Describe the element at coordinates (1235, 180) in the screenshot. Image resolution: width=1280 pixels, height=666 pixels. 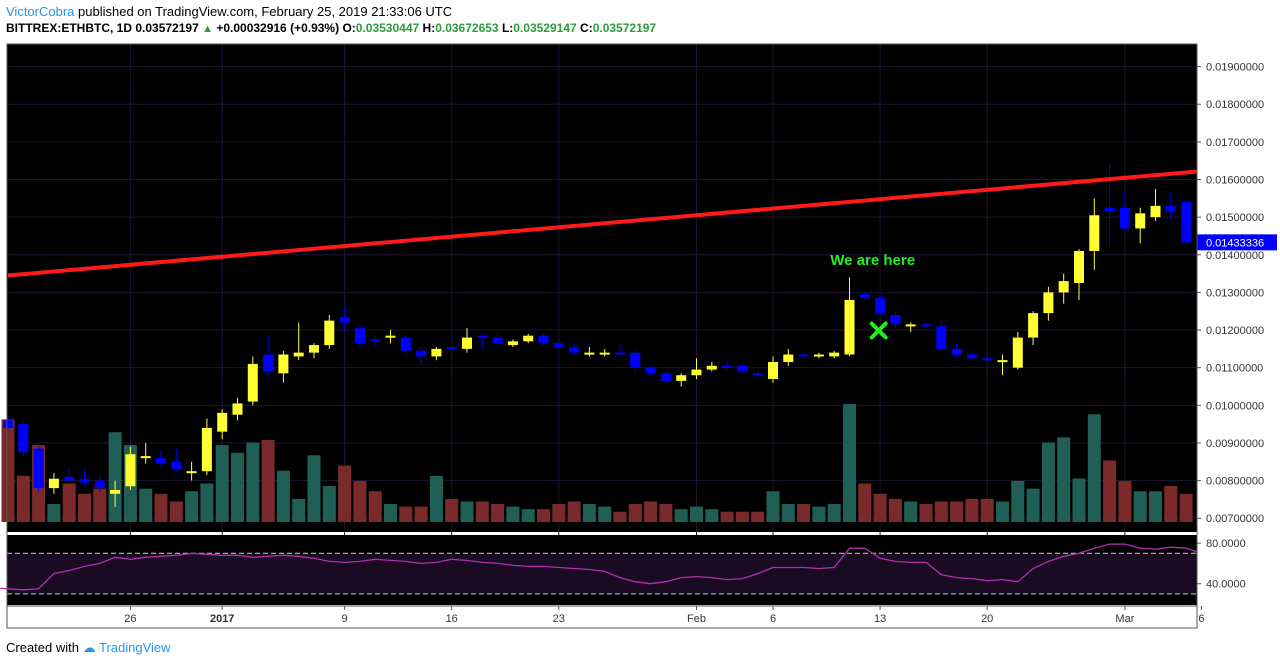
I see `price-tick-label: 0.01600000` at that location.